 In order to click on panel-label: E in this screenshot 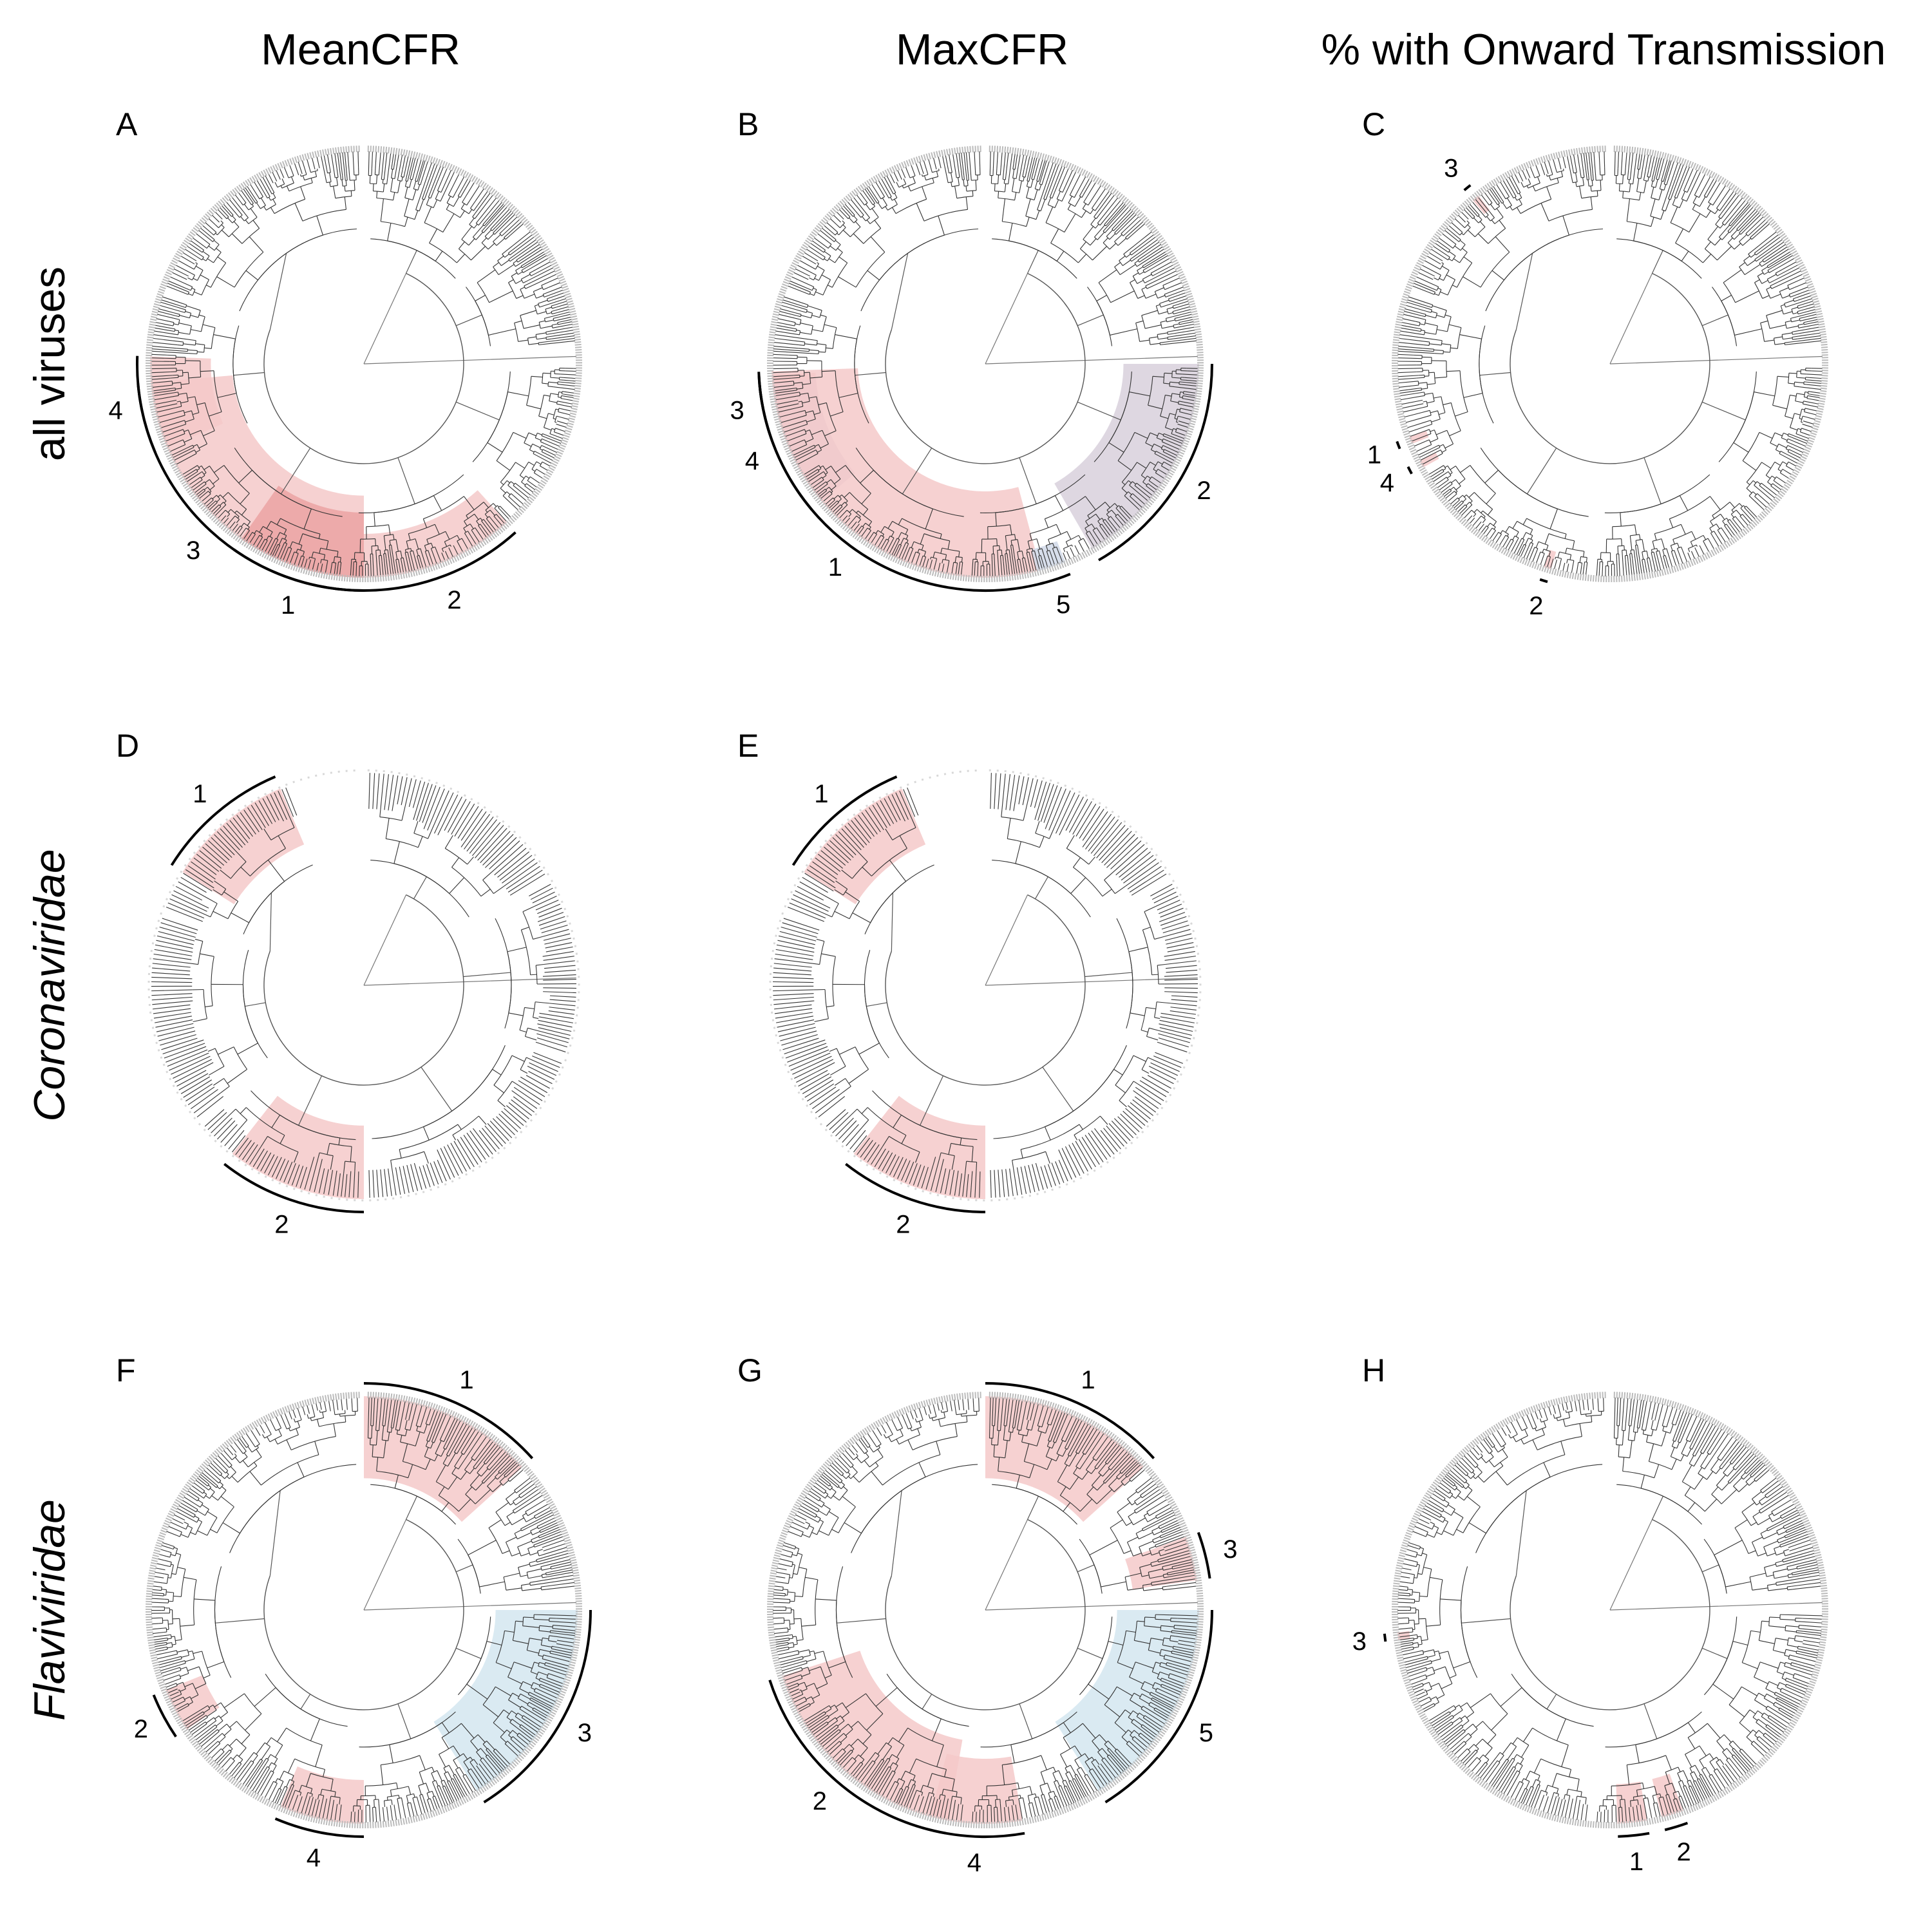, I will do `click(748, 746)`.